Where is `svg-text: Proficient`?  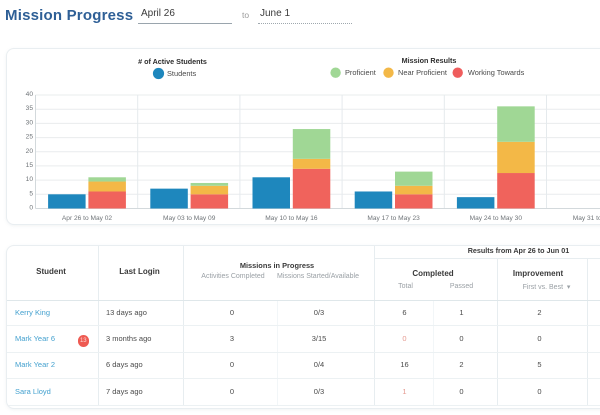
svg-text: Proficient is located at coordinates (360, 72).